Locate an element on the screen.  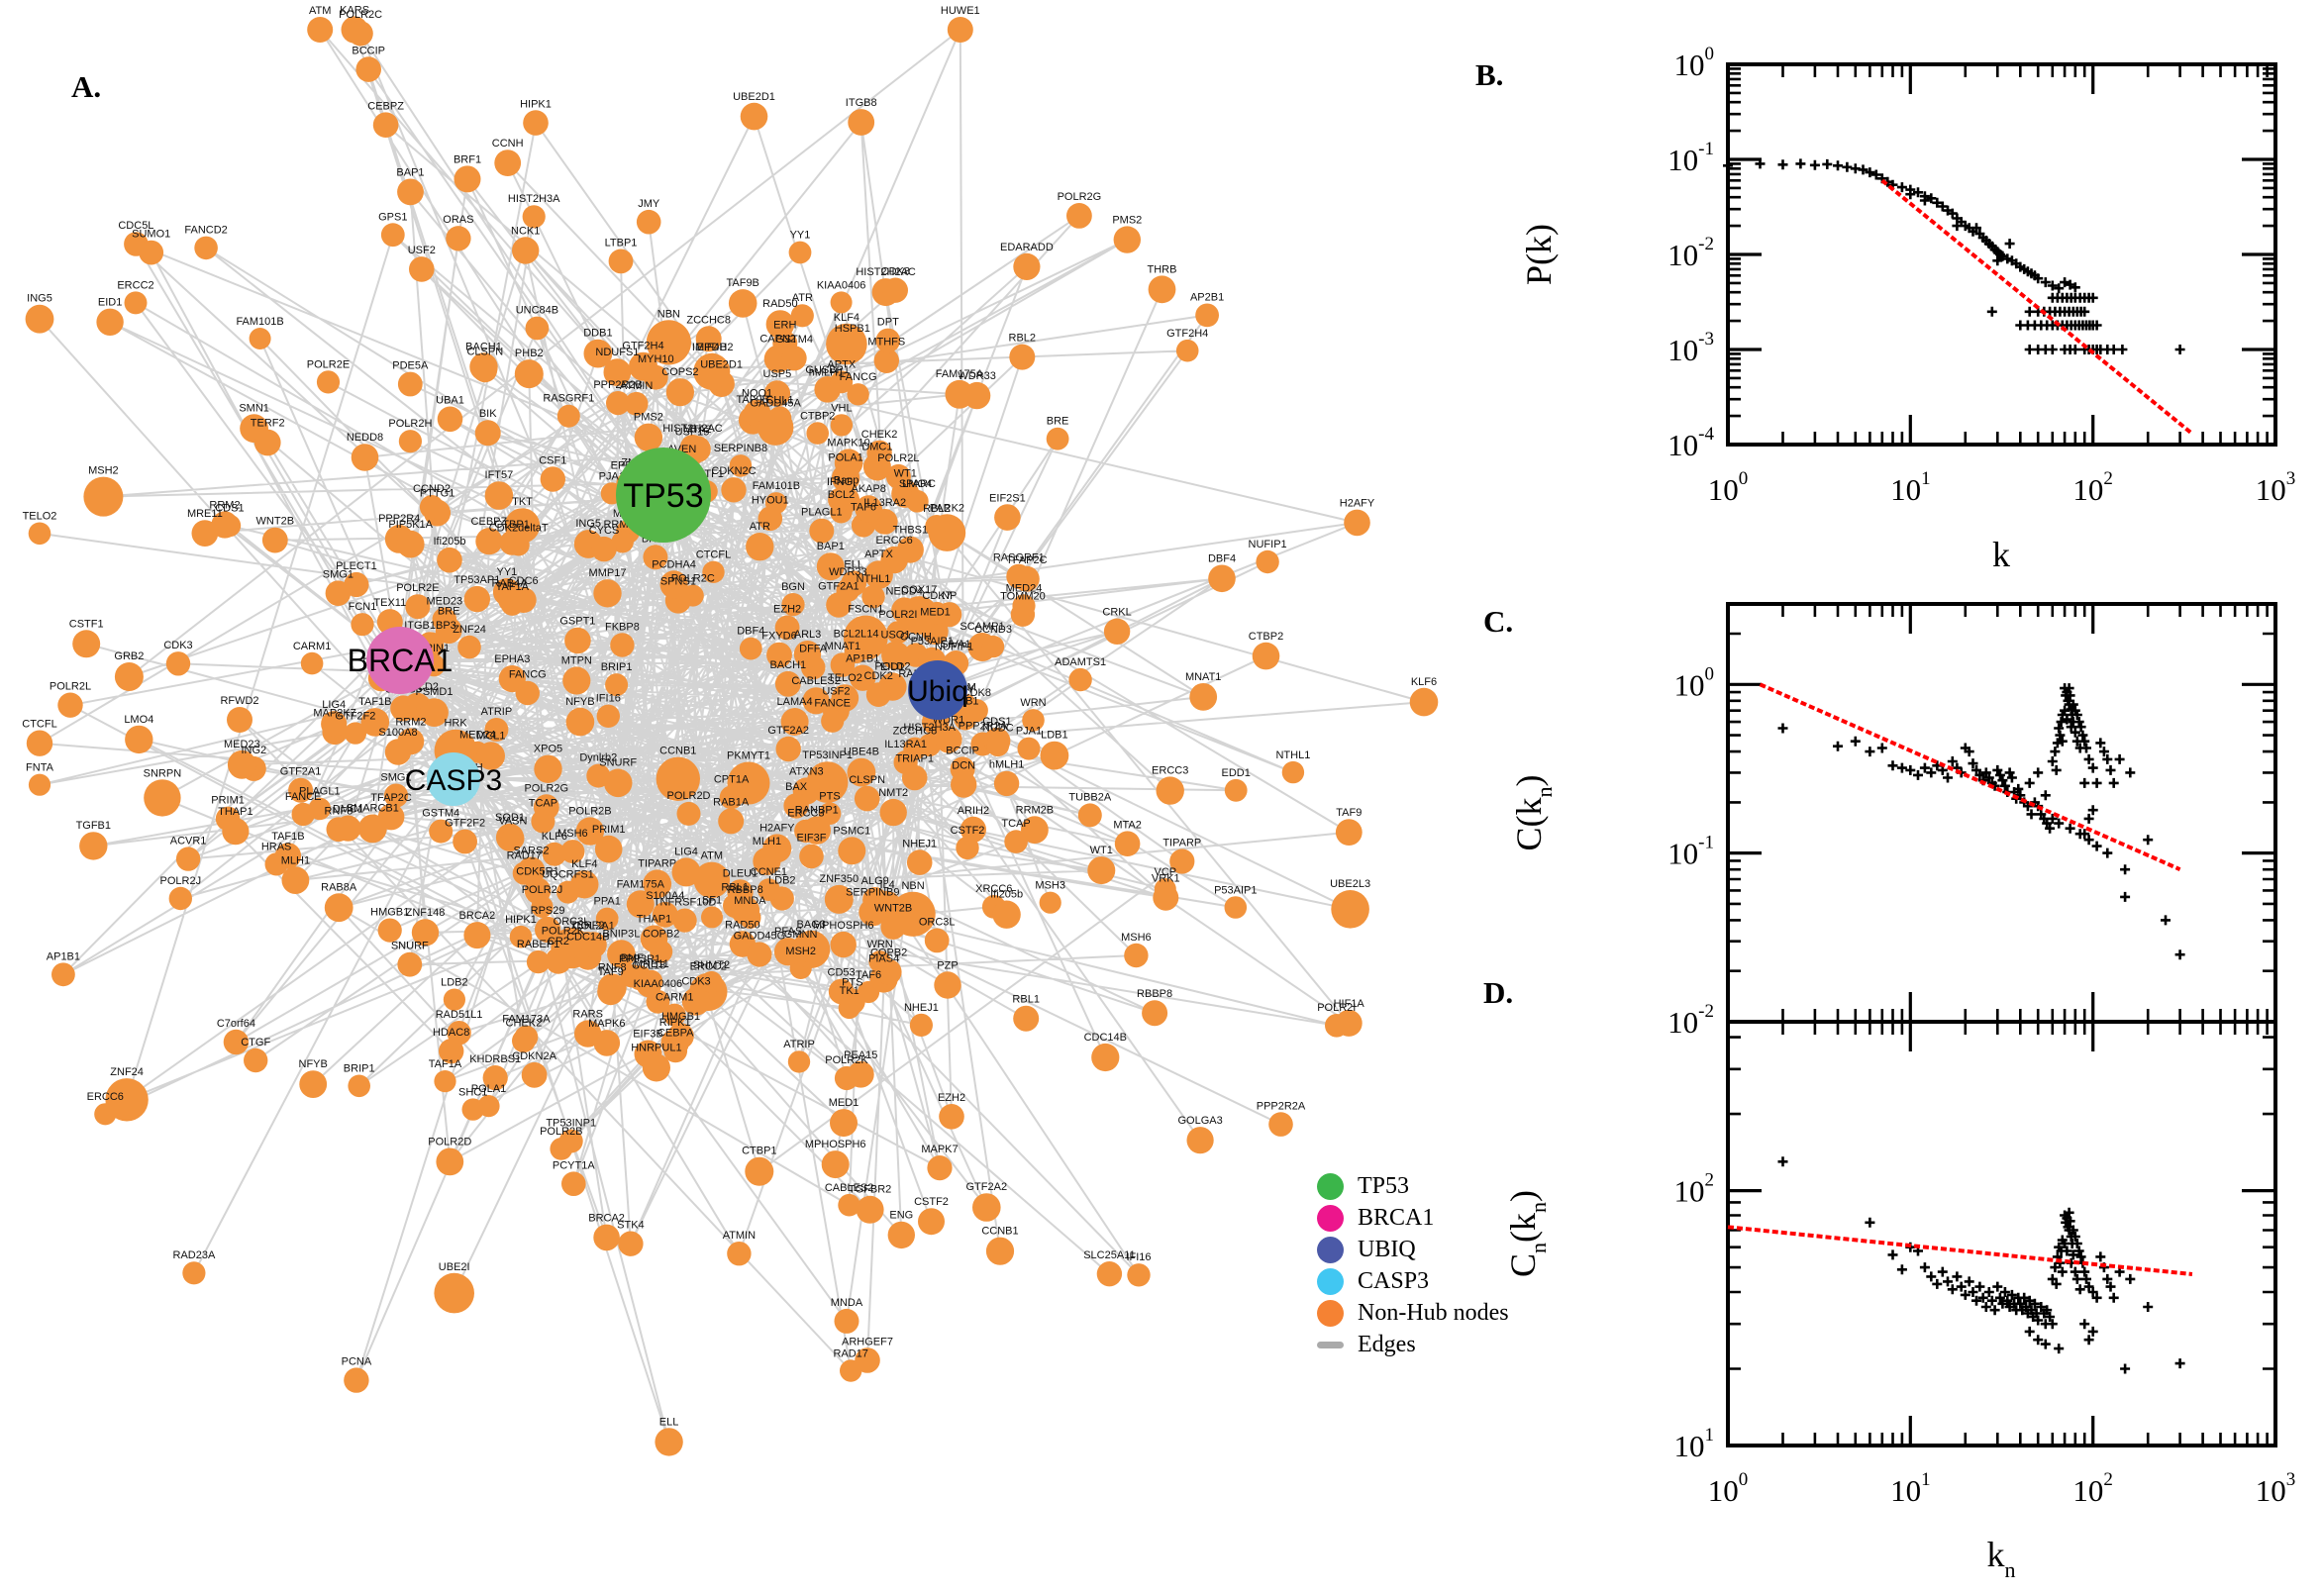
network-node-label: MNDA is located at coordinates (847, 1303).